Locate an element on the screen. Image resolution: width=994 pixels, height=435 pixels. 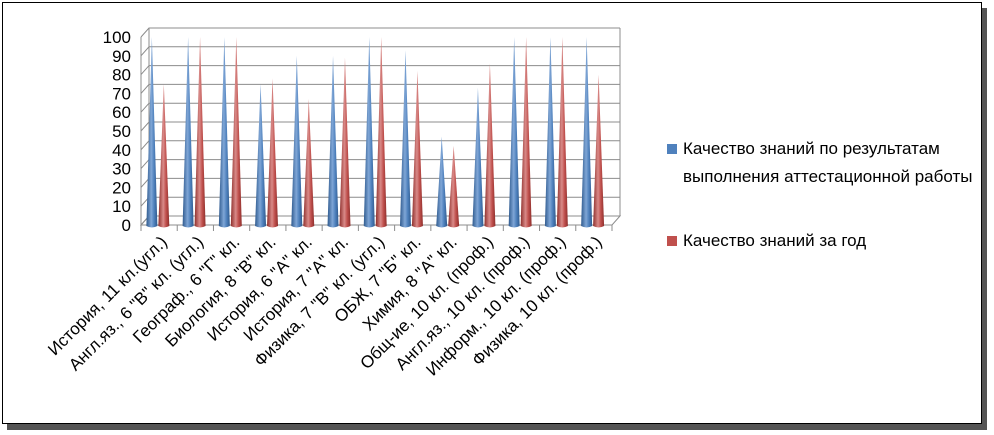
y-tick-label: 10 is located at coordinates (121, 206).